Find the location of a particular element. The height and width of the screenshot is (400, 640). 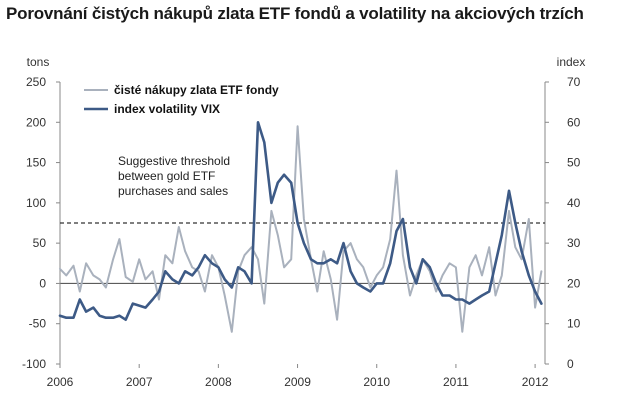

x-tick-label: 2011 is located at coordinates (456, 382).